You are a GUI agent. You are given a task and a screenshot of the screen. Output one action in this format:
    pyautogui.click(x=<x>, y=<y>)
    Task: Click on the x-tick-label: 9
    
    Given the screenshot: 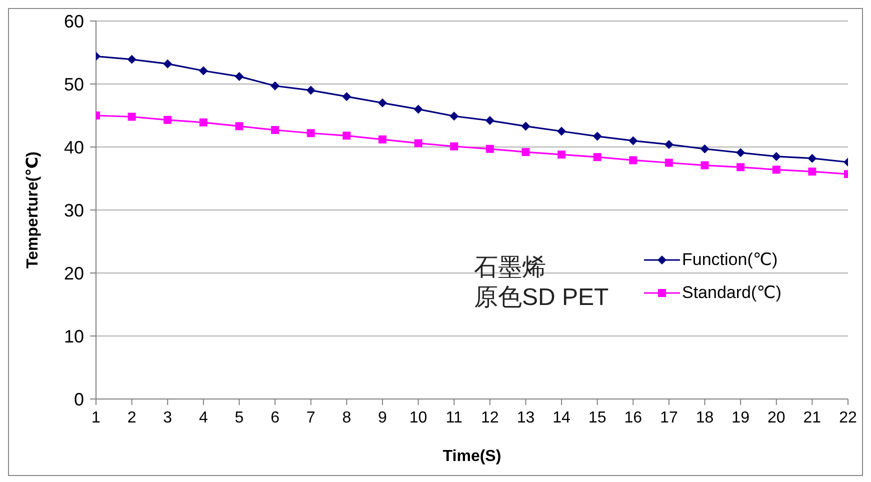 What is the action you would take?
    pyautogui.click(x=383, y=417)
    